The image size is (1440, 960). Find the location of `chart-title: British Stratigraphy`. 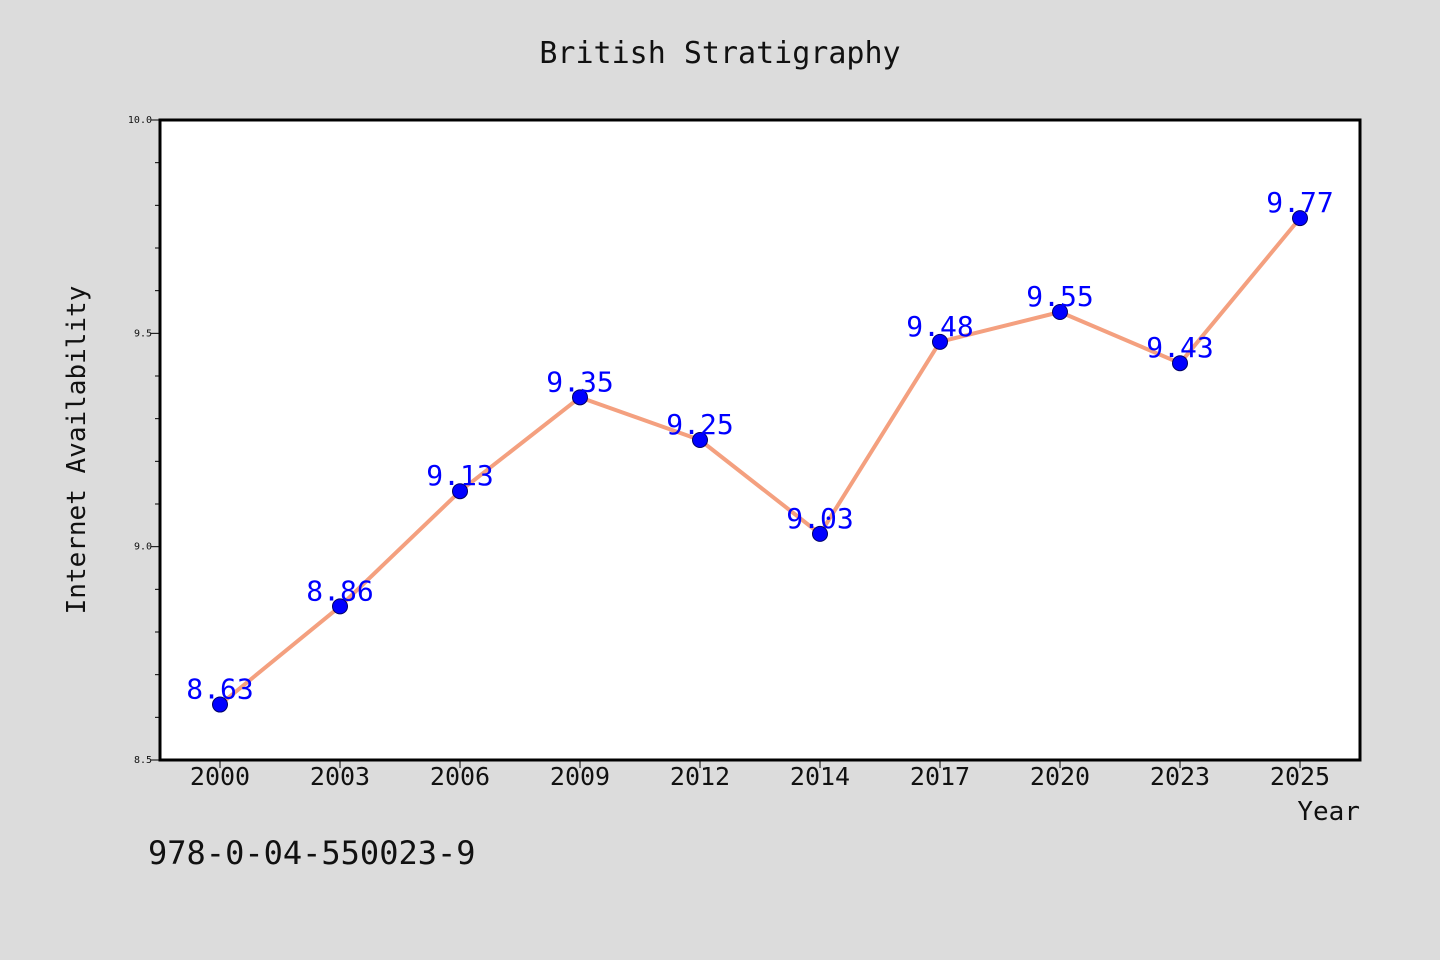

chart-title: British Stratigraphy is located at coordinates (719, 53).